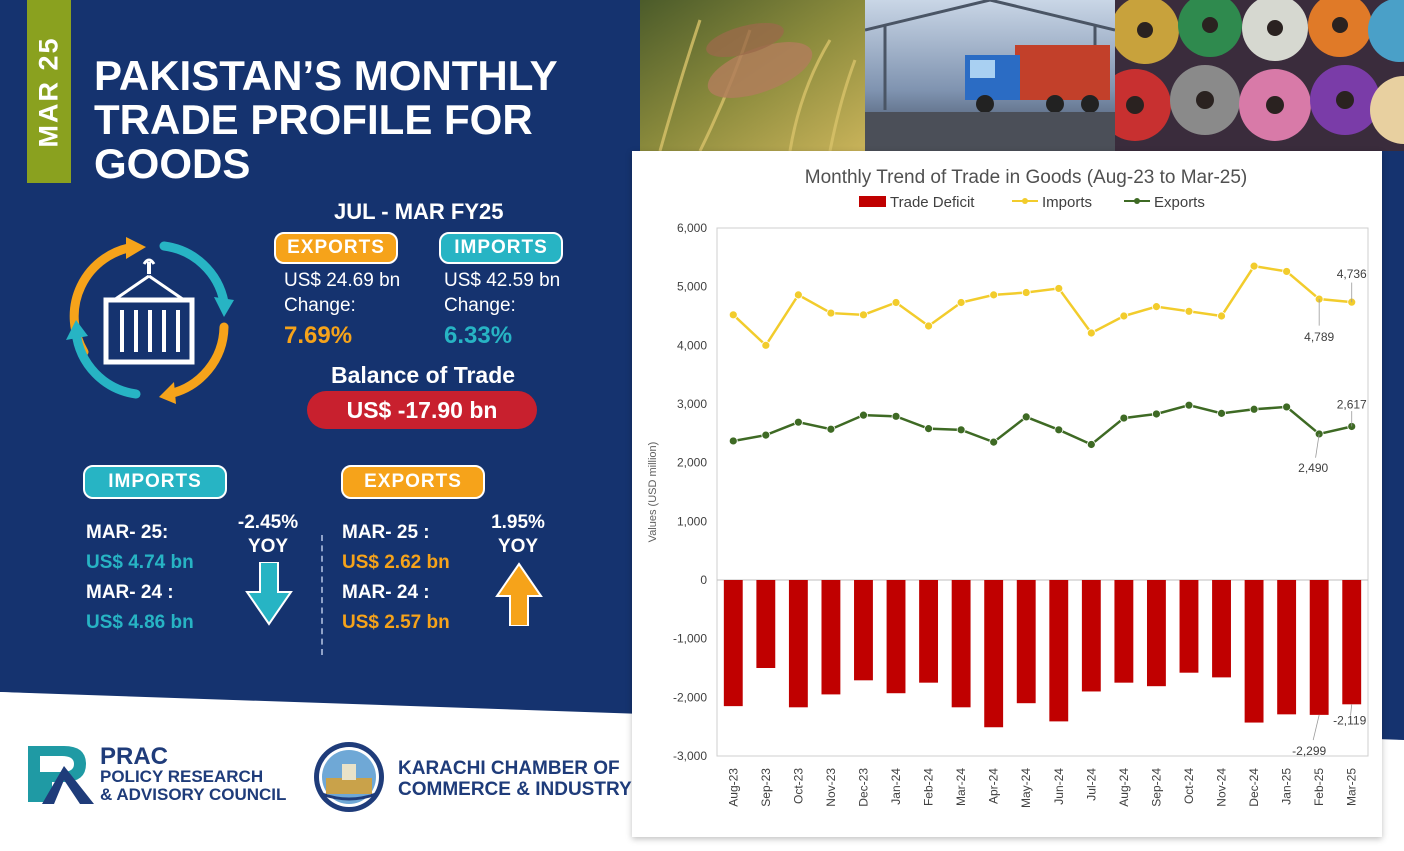 This screenshot has height=851, width=1404. I want to click on period-label: JUL - MAR FY25, so click(419, 211).